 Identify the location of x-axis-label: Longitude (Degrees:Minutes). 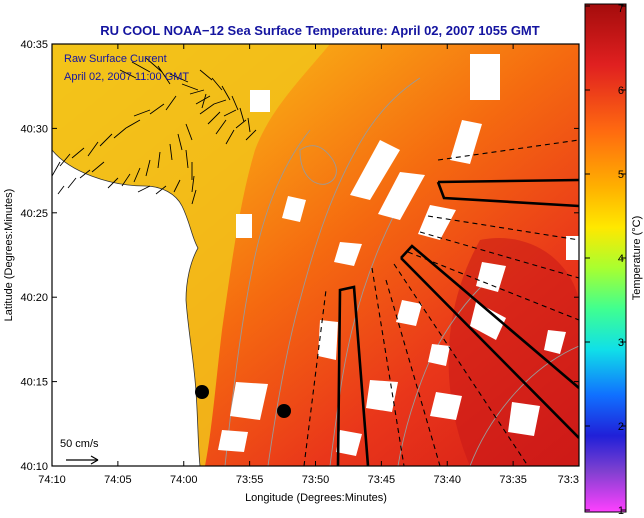
(316, 498).